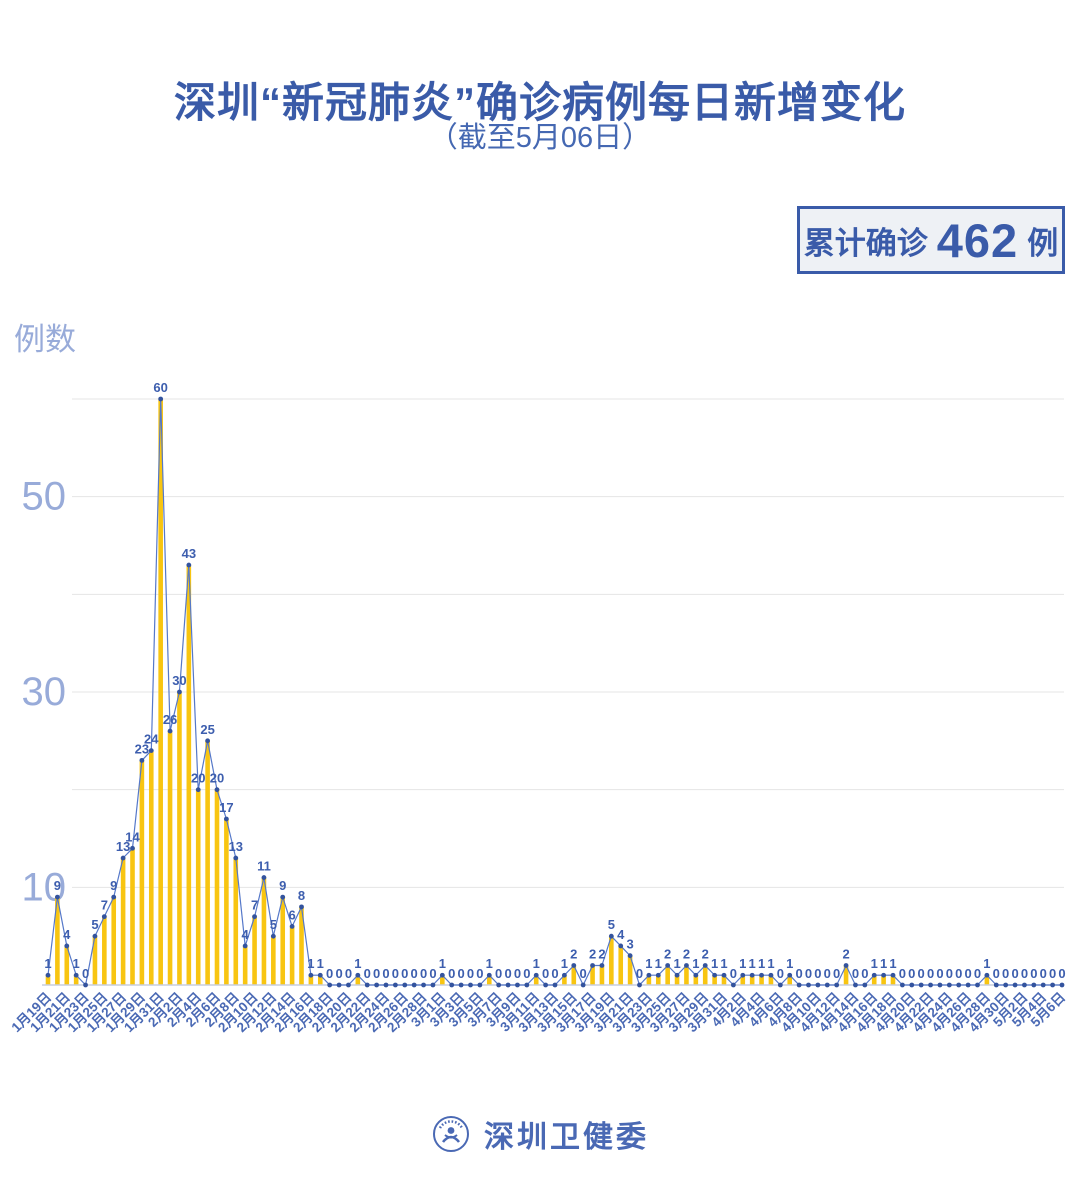 The image size is (1080, 1184). I want to click on data-label: 60, so click(160, 387).